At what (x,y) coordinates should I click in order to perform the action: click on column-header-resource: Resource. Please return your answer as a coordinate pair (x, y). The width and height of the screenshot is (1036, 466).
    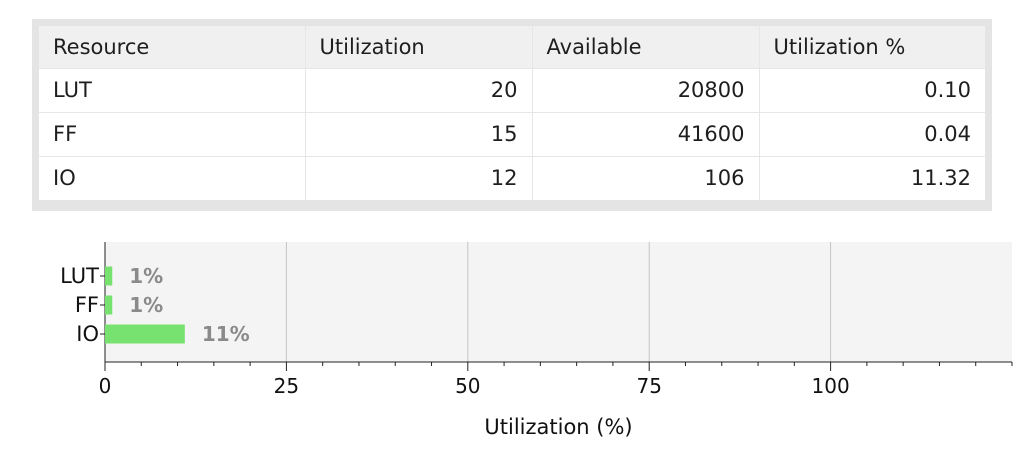
    Looking at the image, I should click on (172, 47).